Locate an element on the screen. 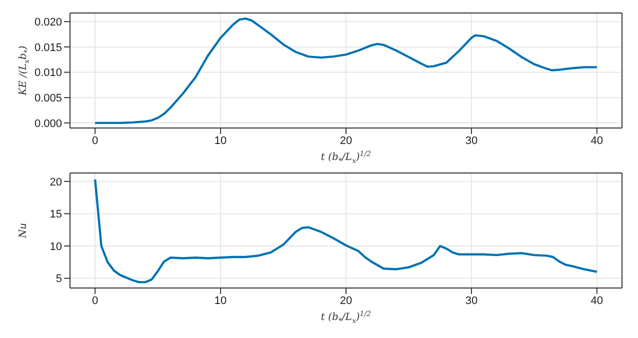  y-tick-label: 0.010 is located at coordinates (48, 73).